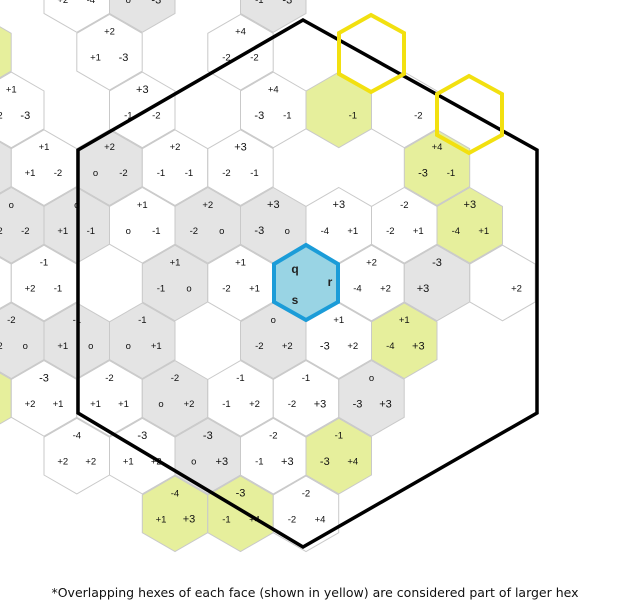  I want to click on center-s-label: s, so click(295, 300).